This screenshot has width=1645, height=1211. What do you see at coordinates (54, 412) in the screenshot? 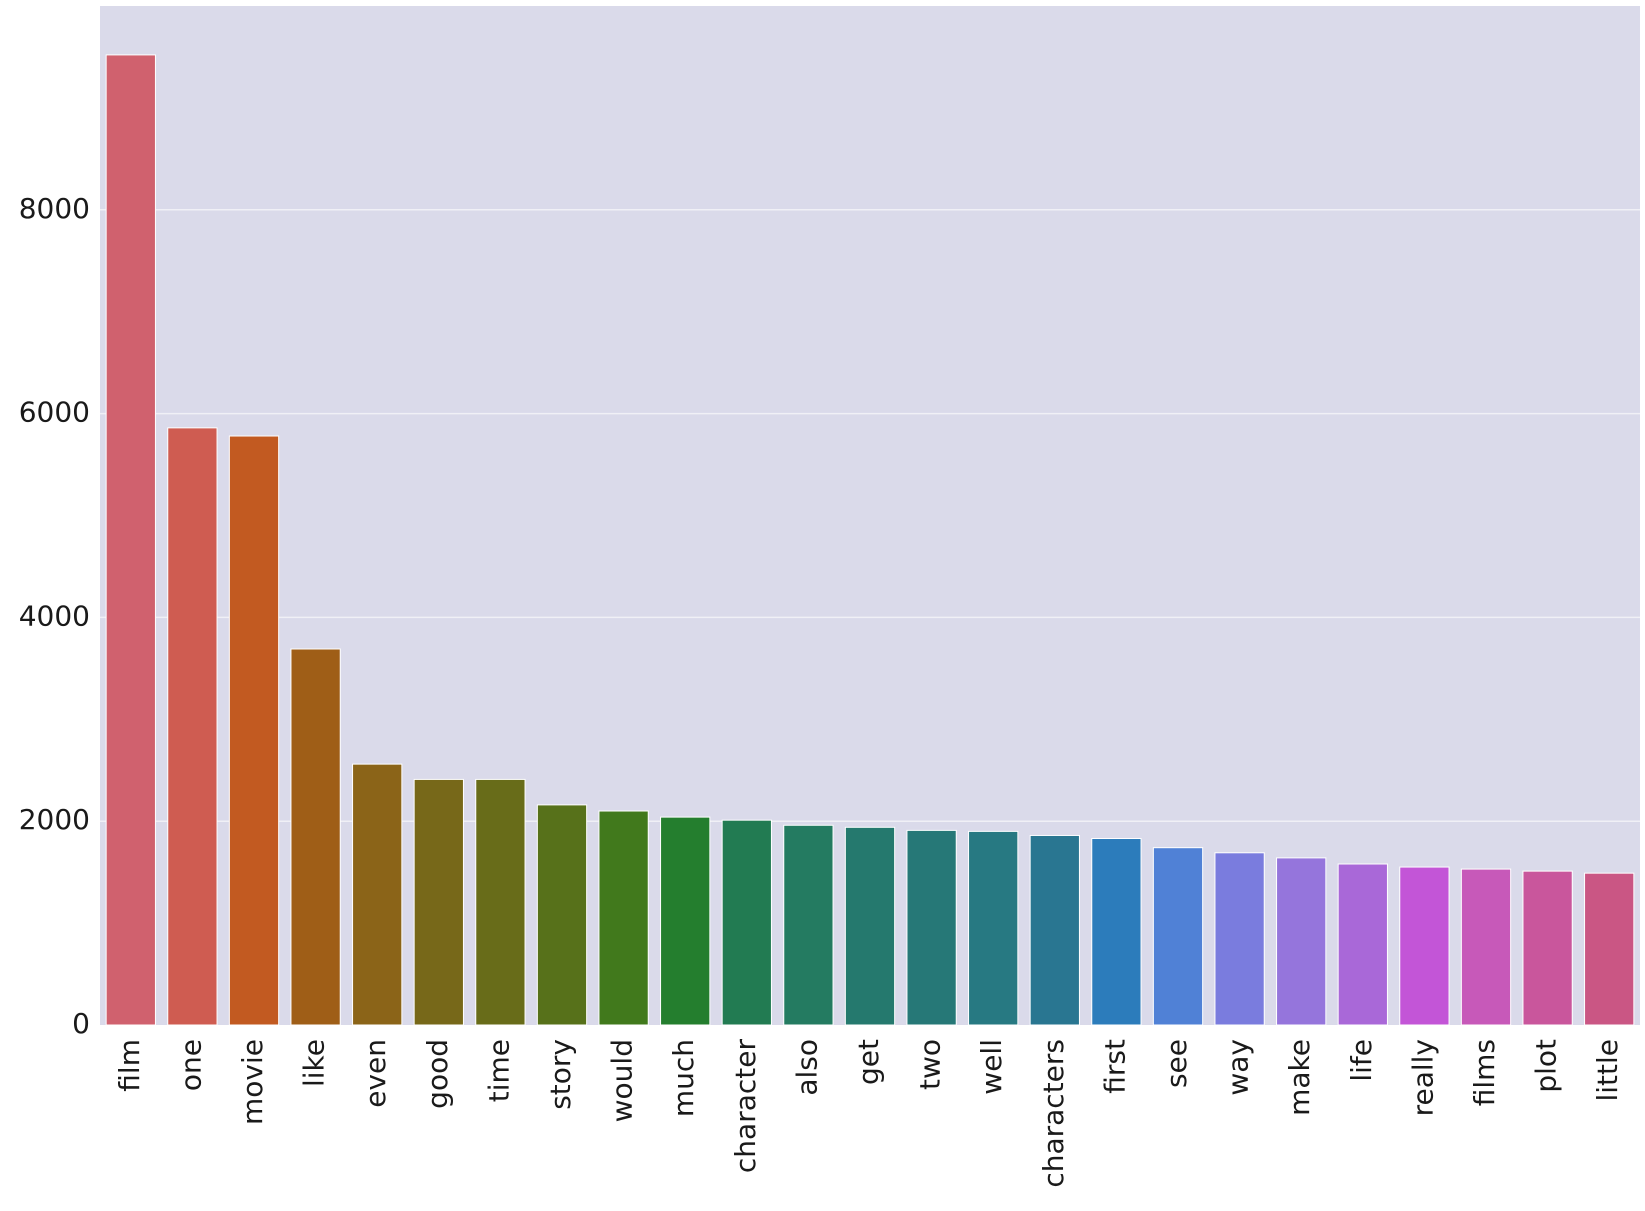
I see `y-tick-label: 6000` at bounding box center [54, 412].